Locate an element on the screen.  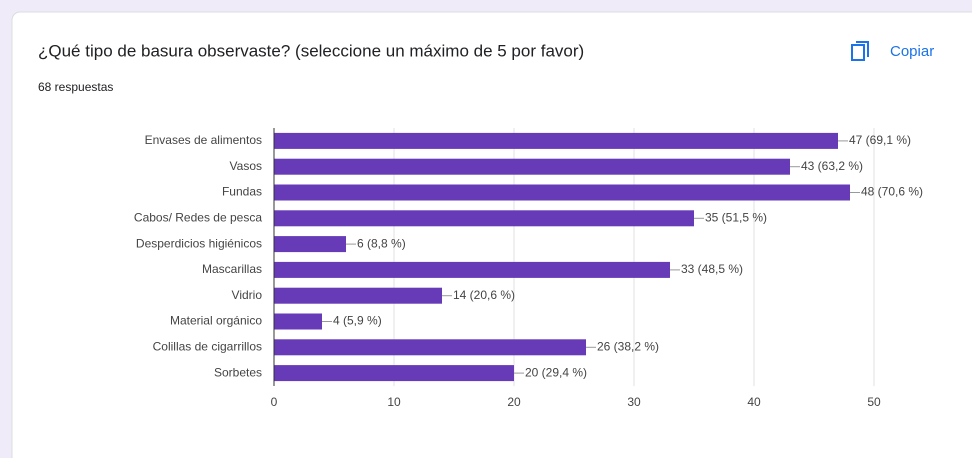
value-label: 6 (8,8 %) is located at coordinates (381, 243).